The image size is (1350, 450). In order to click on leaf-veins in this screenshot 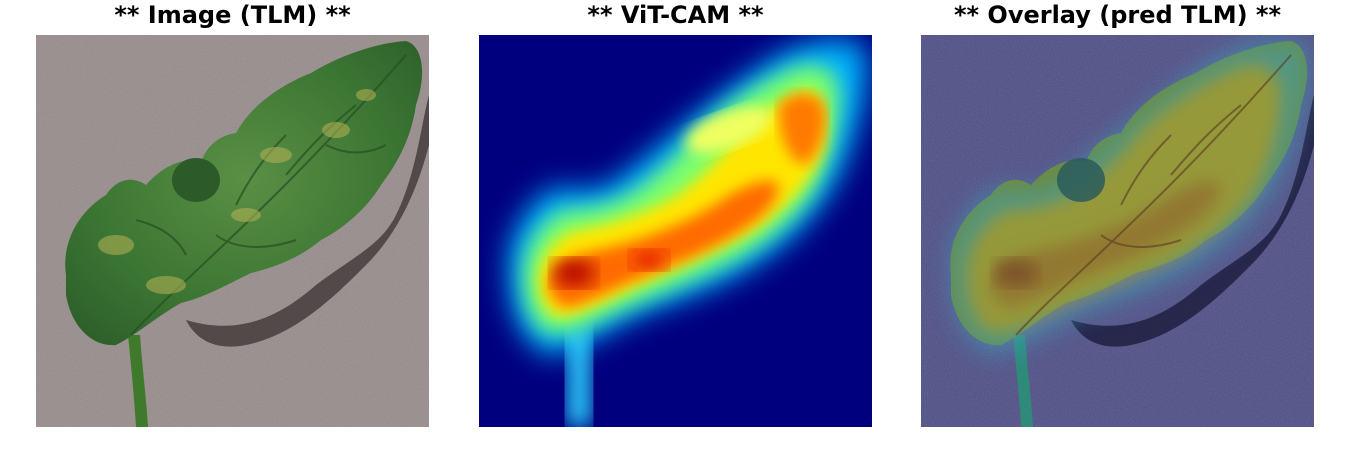, I will do `click(268, 195)`.